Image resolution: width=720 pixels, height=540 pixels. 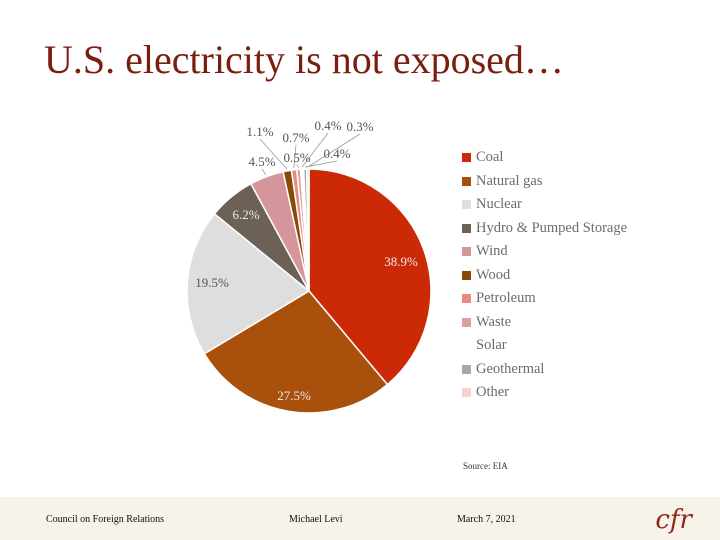 What do you see at coordinates (264, 171) in the screenshot?
I see `leader-line-wind` at bounding box center [264, 171].